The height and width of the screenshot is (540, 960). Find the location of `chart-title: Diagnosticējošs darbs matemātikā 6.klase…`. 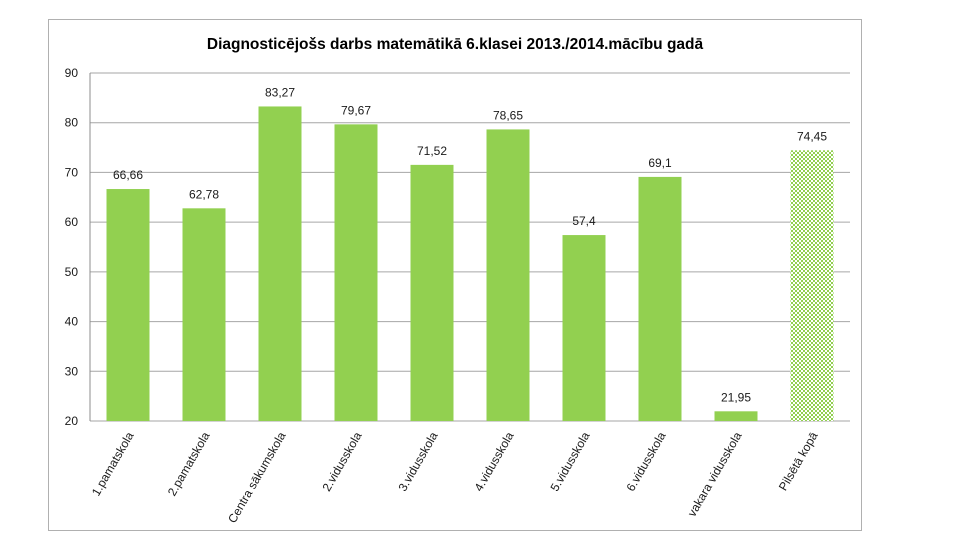

chart-title: Diagnosticējošs darbs matemātikā 6.klase… is located at coordinates (455, 44).